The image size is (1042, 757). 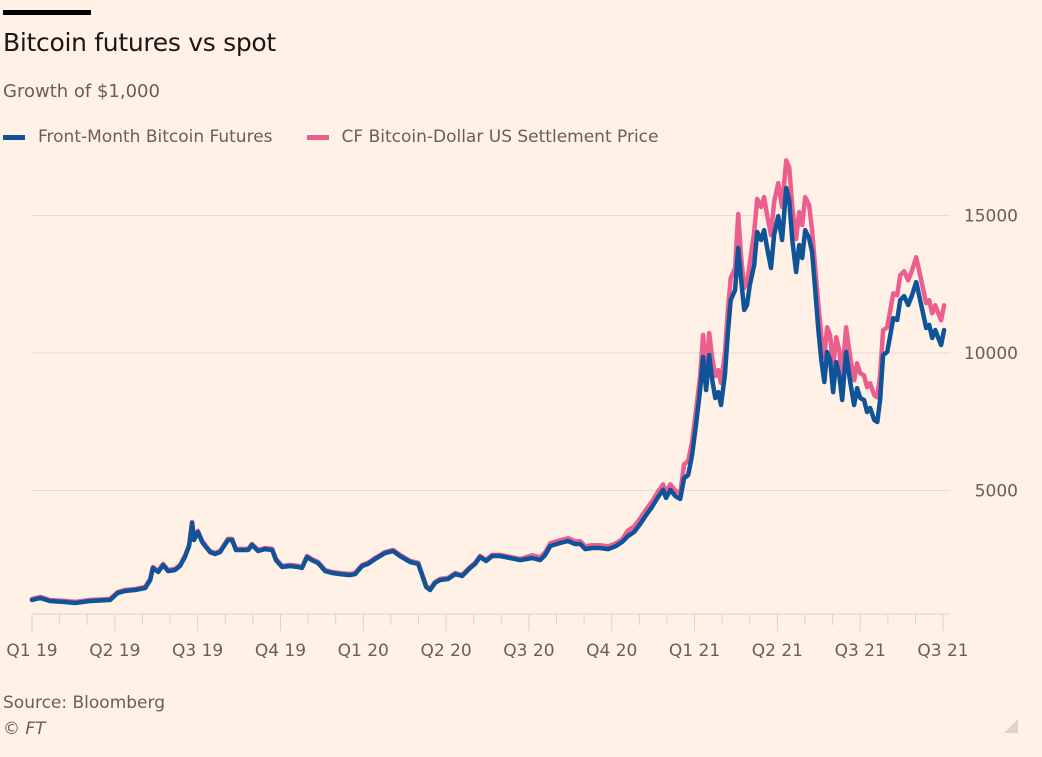 I want to click on legend-swatch-futures, so click(x=14, y=137).